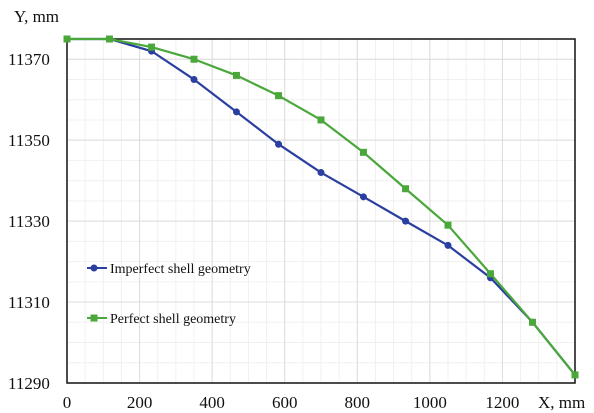 The width and height of the screenshot is (594, 413). I want to click on legend-label: Perfect shell geometry, so click(173, 319).